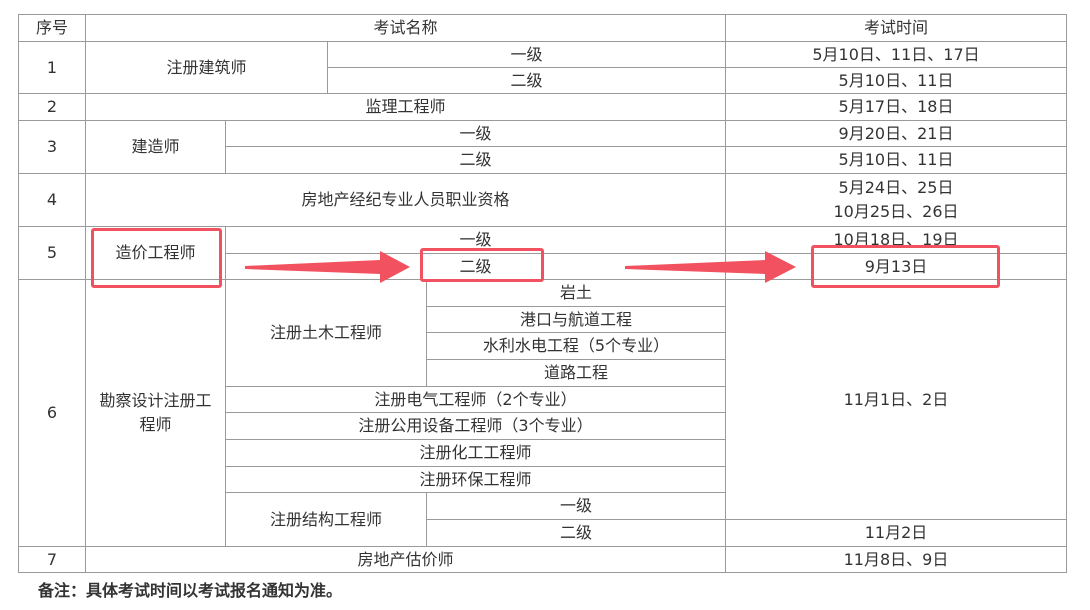 This screenshot has width=1090, height=610. I want to click on exam-name-cell: 勘察设计注册工程师, so click(155, 413).